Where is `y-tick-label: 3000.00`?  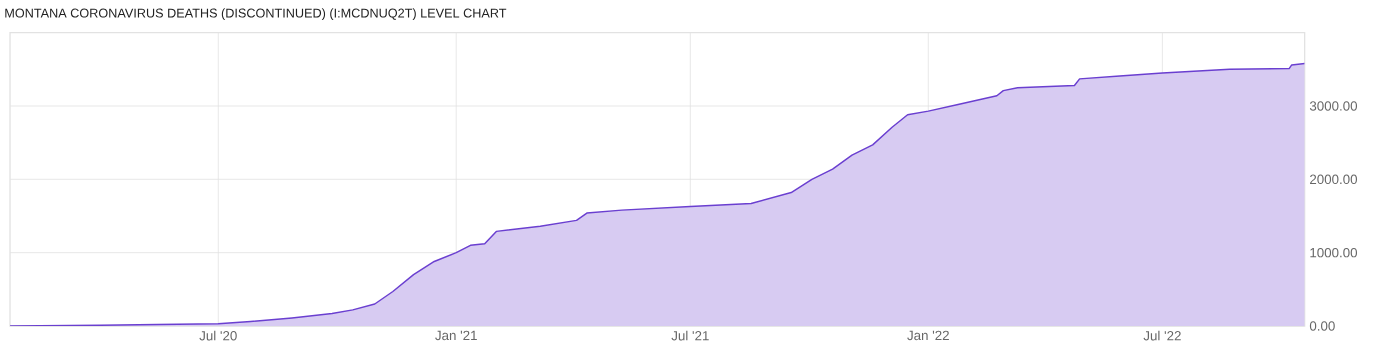 y-tick-label: 3000.00 is located at coordinates (1333, 106).